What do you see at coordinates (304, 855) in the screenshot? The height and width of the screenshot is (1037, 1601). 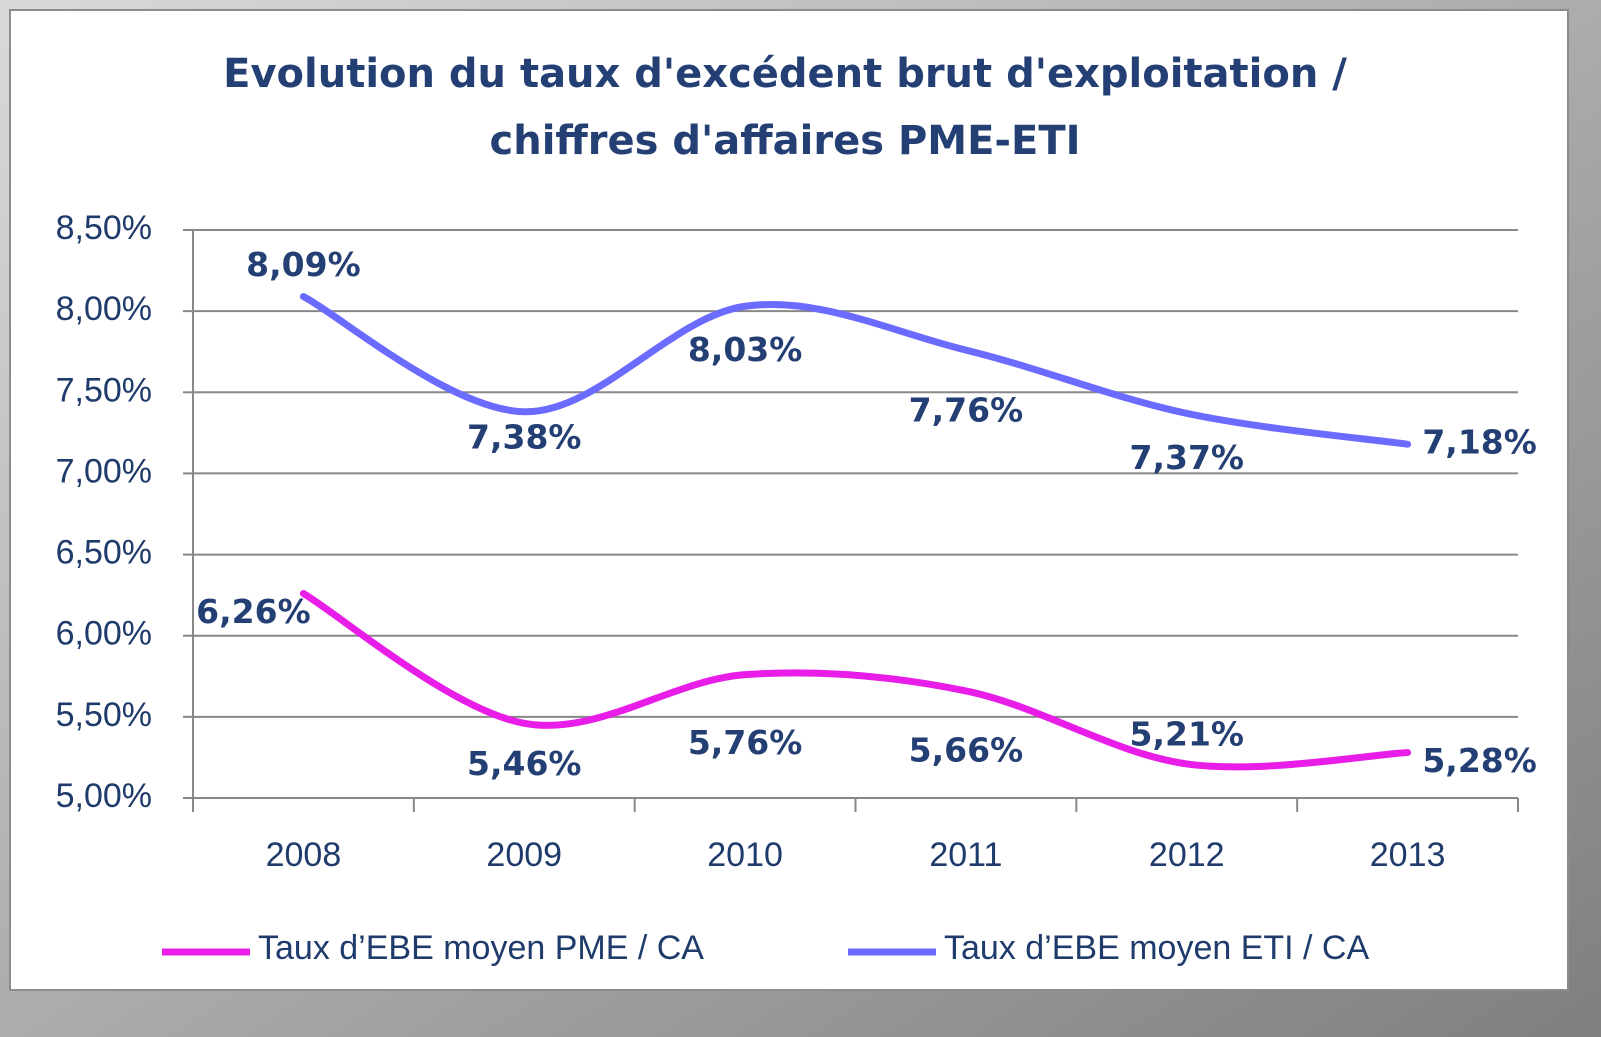 I see `x-tick-label: 2008` at bounding box center [304, 855].